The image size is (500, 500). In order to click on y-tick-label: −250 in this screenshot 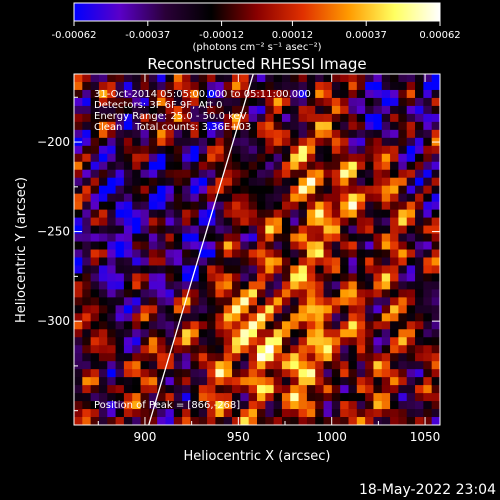, I will do `click(53, 232)`.